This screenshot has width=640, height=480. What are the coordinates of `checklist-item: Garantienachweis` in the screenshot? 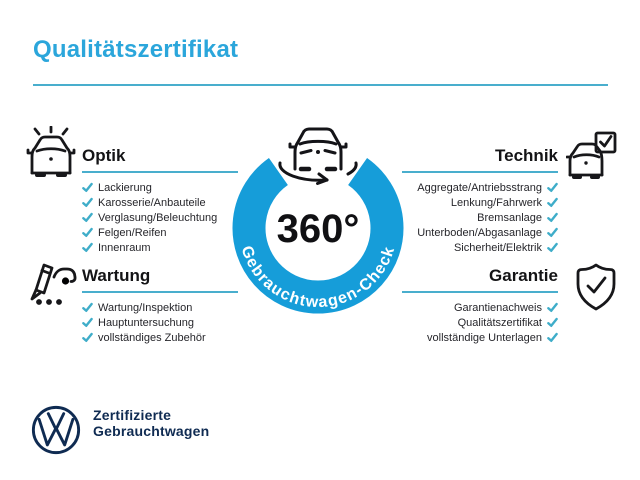 It's located at (480, 307).